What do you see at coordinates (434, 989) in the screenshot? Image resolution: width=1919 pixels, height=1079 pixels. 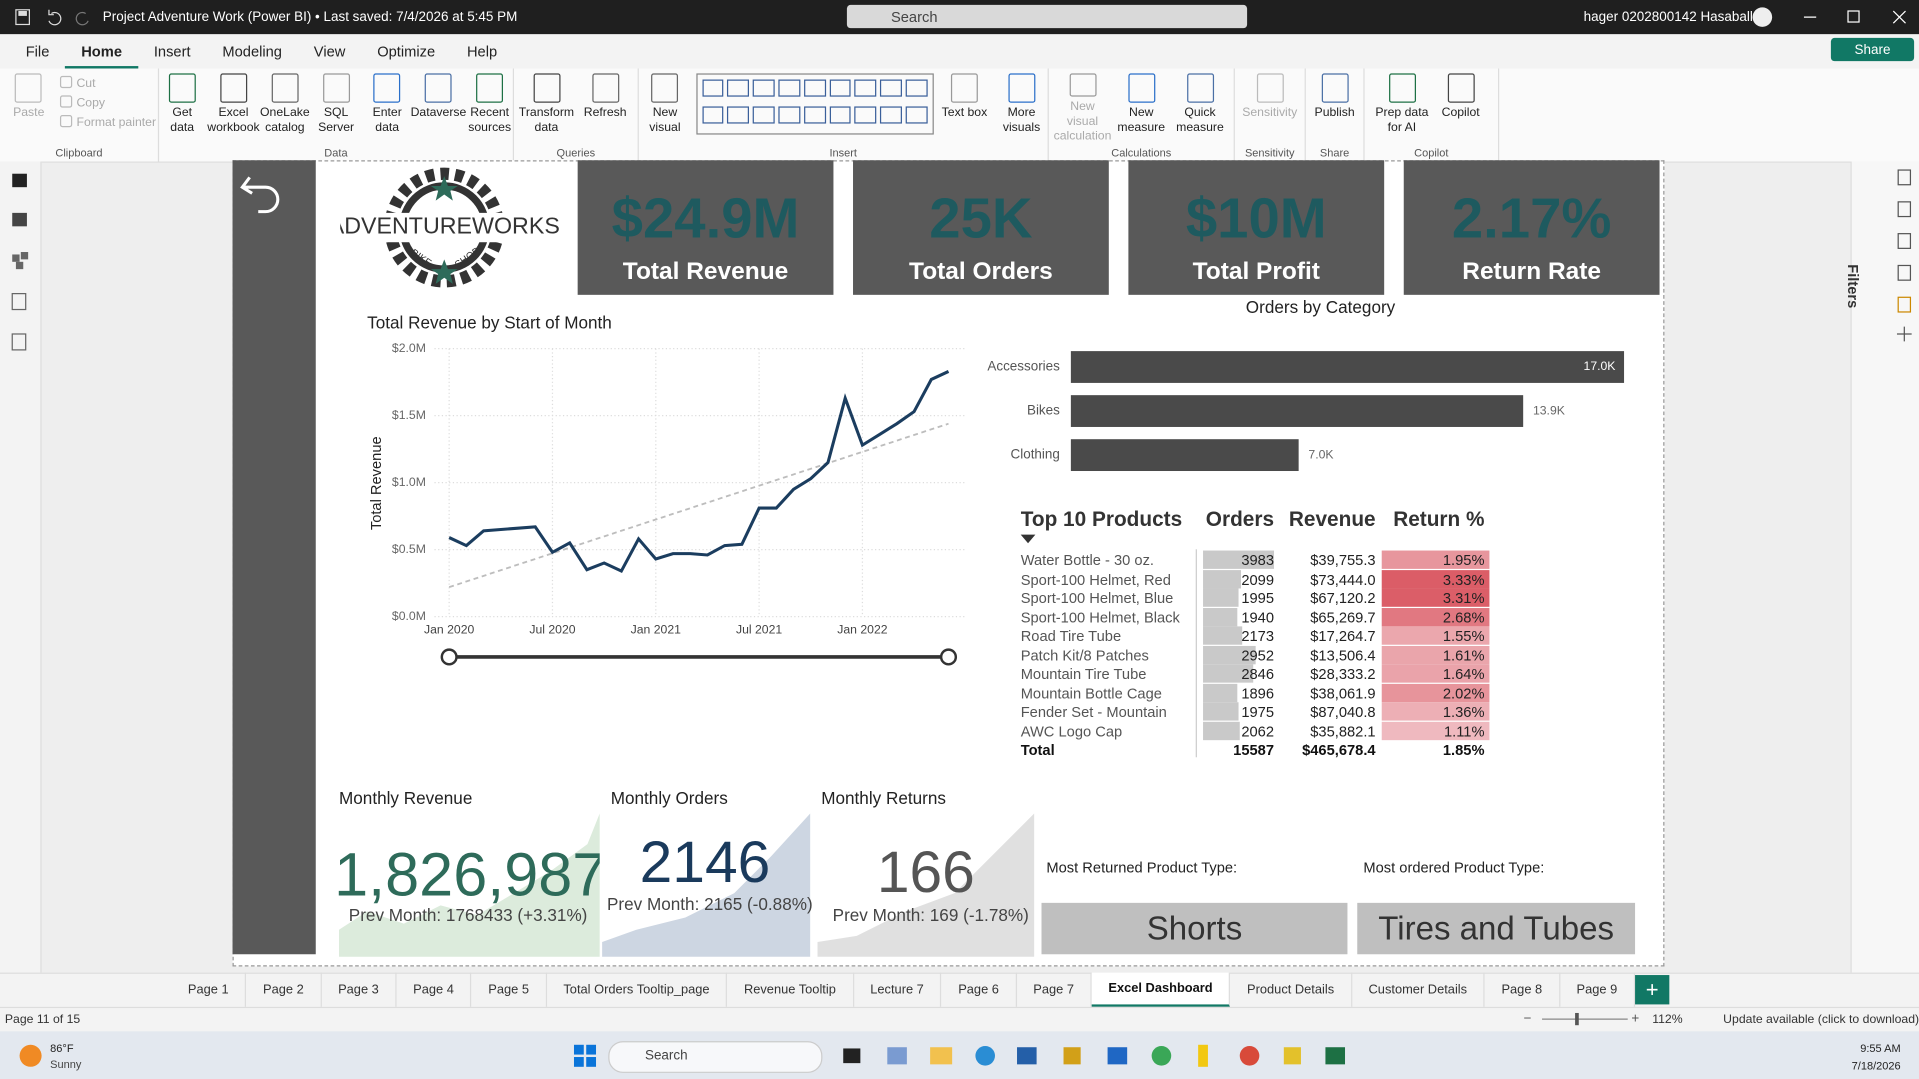 I see `page-tab: Page 4` at bounding box center [434, 989].